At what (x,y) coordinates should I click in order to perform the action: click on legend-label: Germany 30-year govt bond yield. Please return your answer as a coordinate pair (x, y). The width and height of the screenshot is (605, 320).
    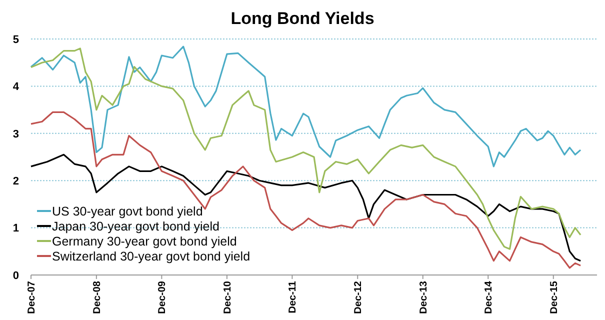
    Looking at the image, I should click on (144, 241).